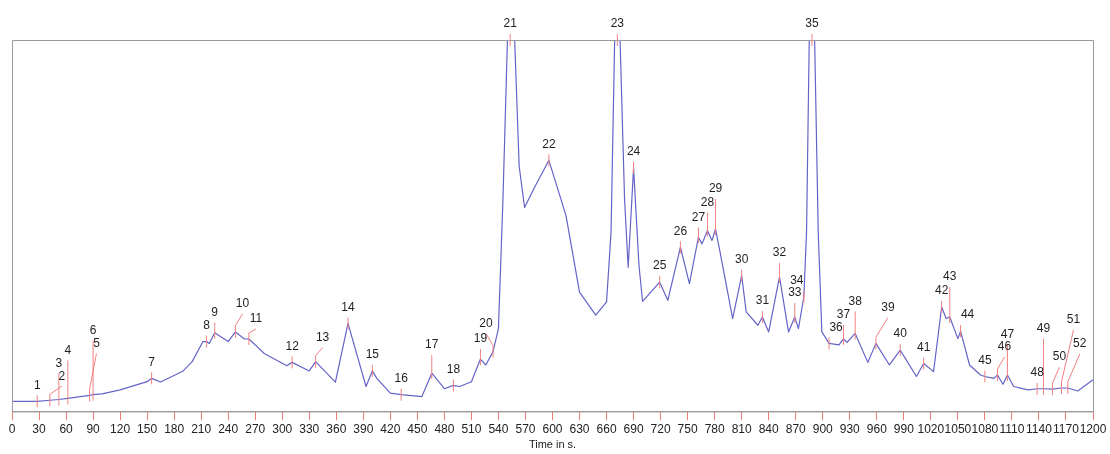  What do you see at coordinates (471, 428) in the screenshot?
I see `x-tick-label: 510` at bounding box center [471, 428].